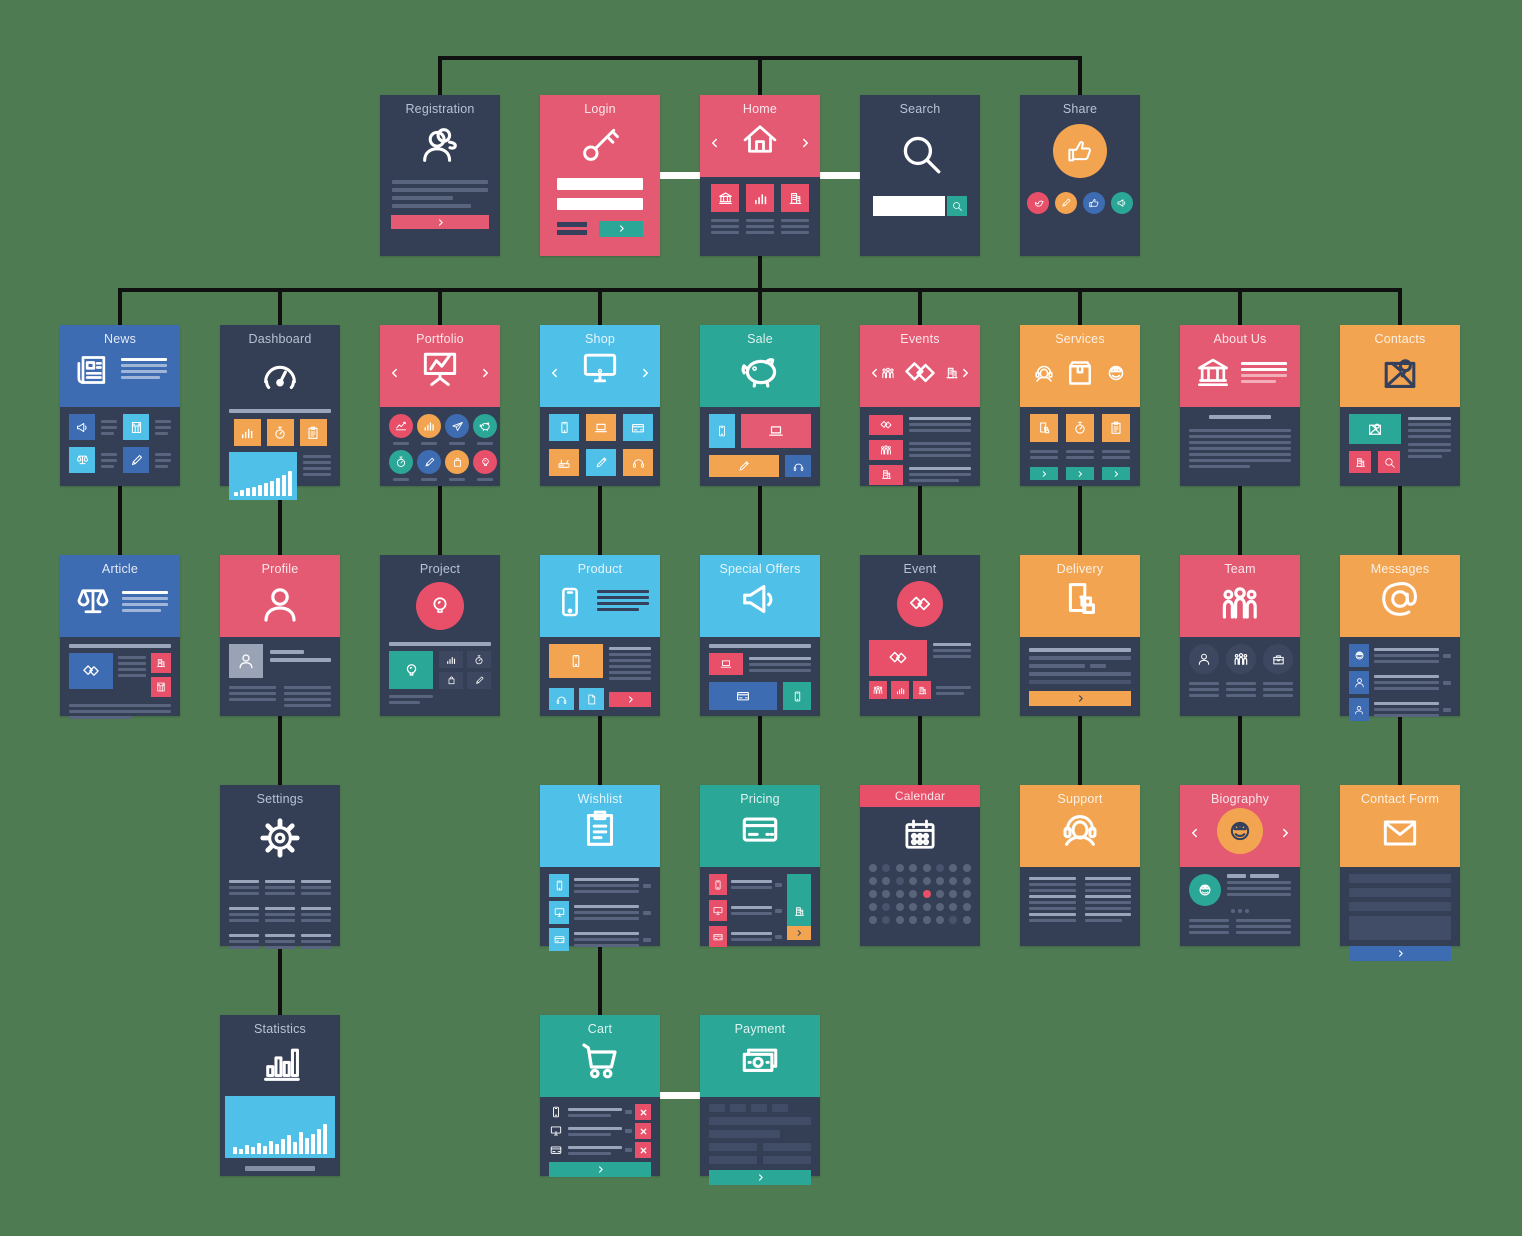 Image resolution: width=1522 pixels, height=1236 pixels. Describe the element at coordinates (1080, 175) in the screenshot. I see `node-share: Share` at that location.